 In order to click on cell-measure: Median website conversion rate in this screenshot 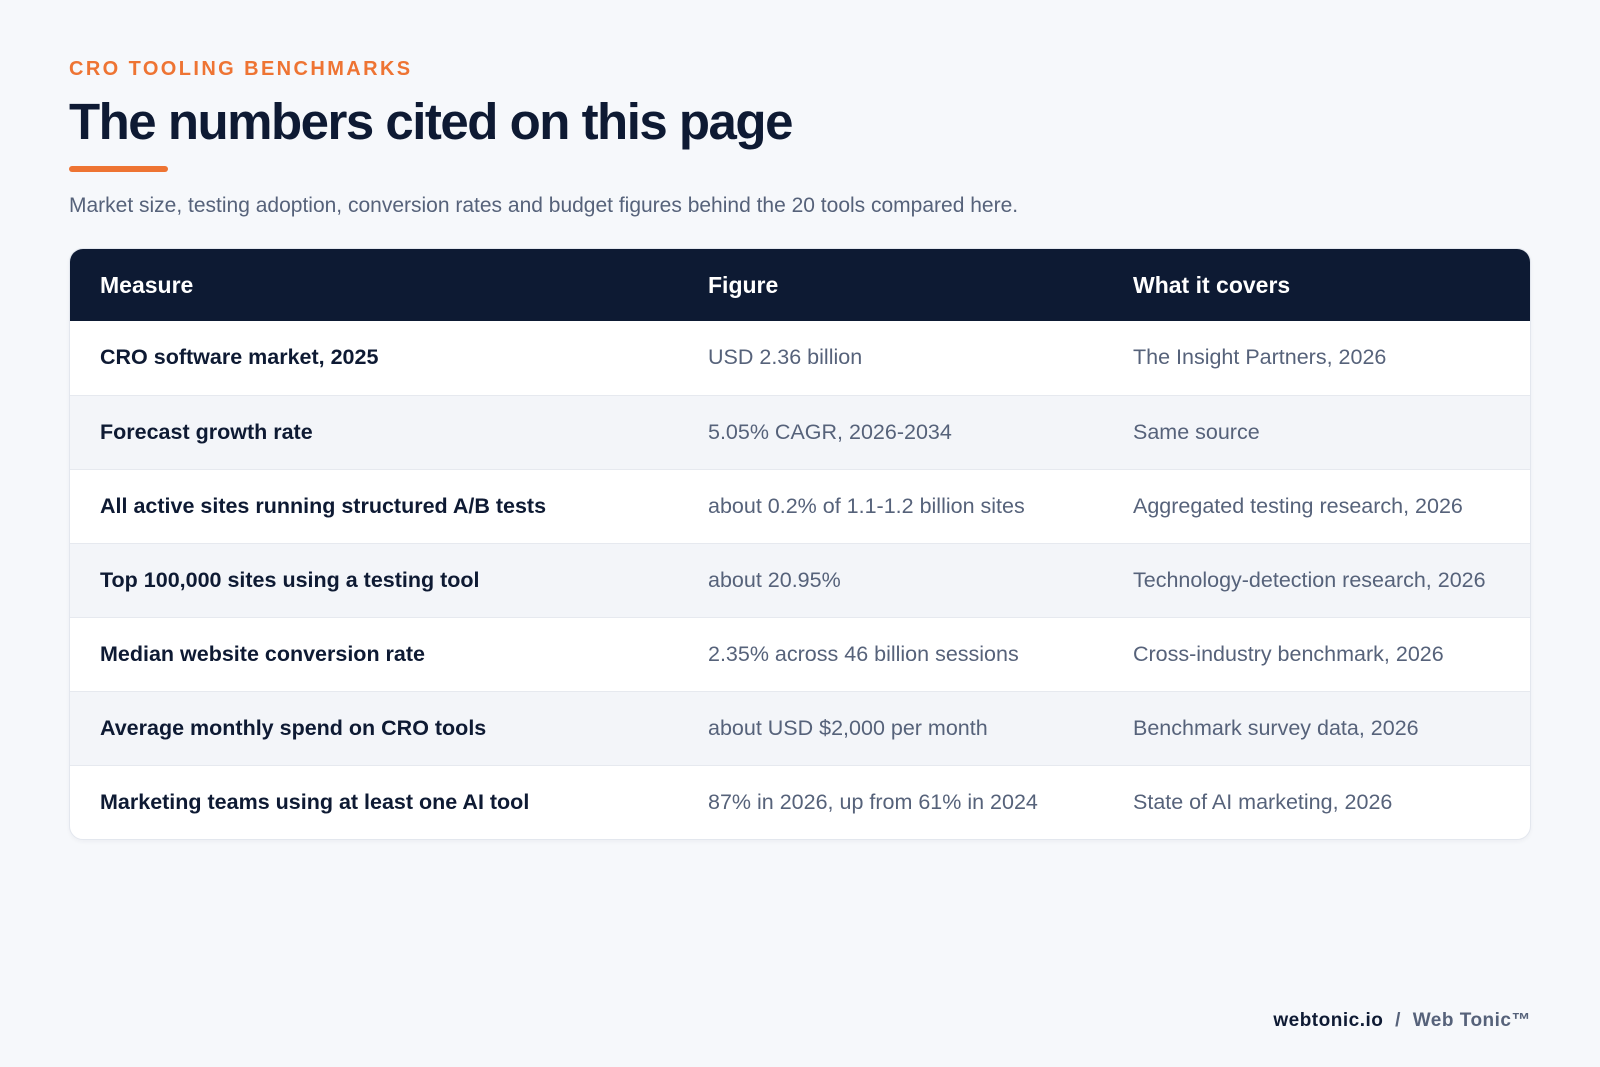, I will do `click(262, 653)`.